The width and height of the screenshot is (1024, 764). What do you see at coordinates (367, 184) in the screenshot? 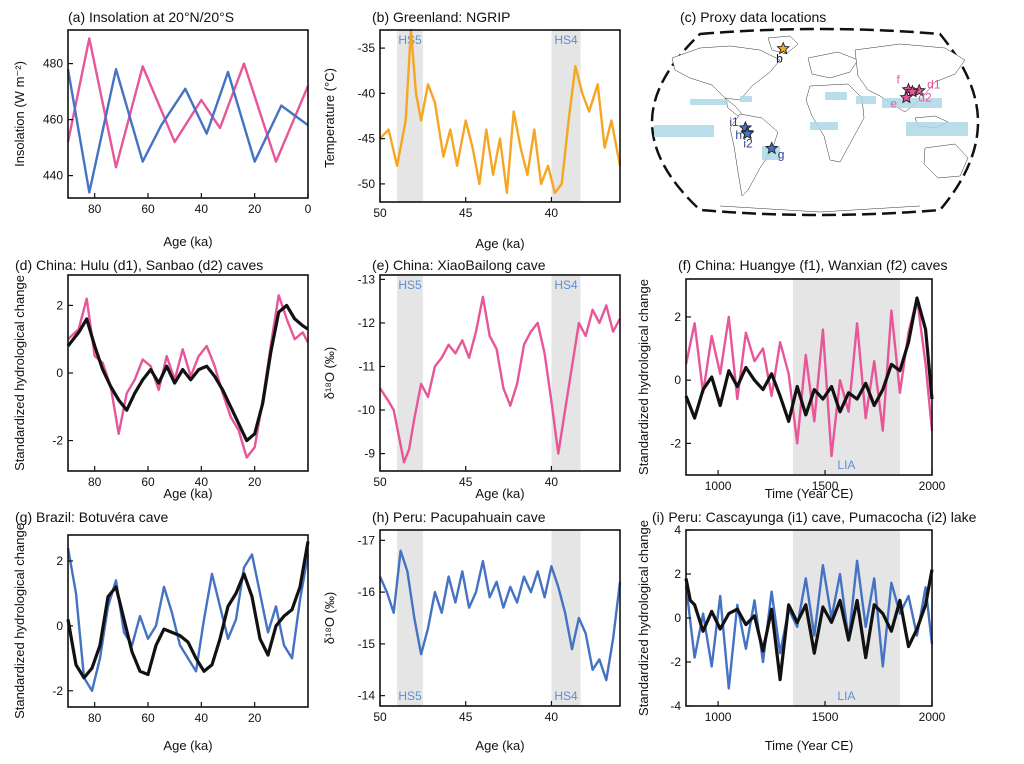
I see `y-tick-label: -50` at bounding box center [367, 184].